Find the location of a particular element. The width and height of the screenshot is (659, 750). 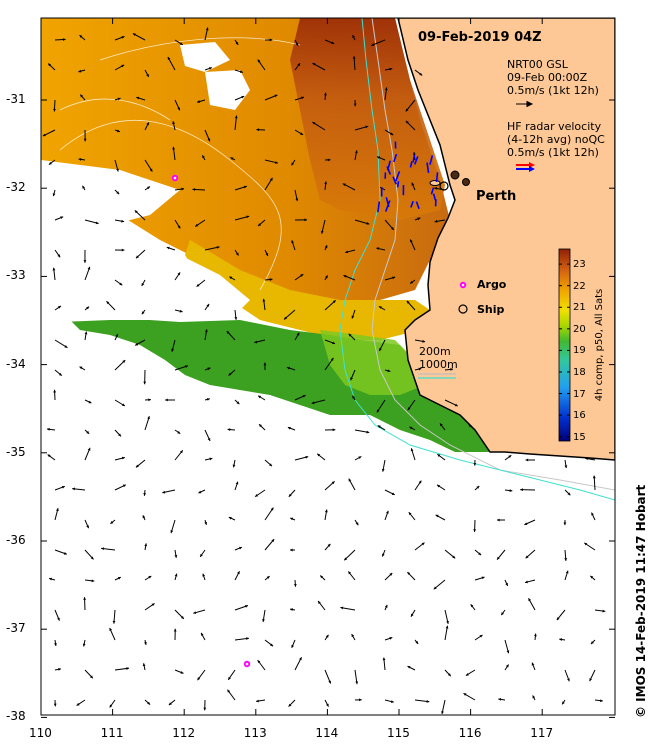

legend-radar-line-2: (4-12h avg) noQC is located at coordinates (556, 139).